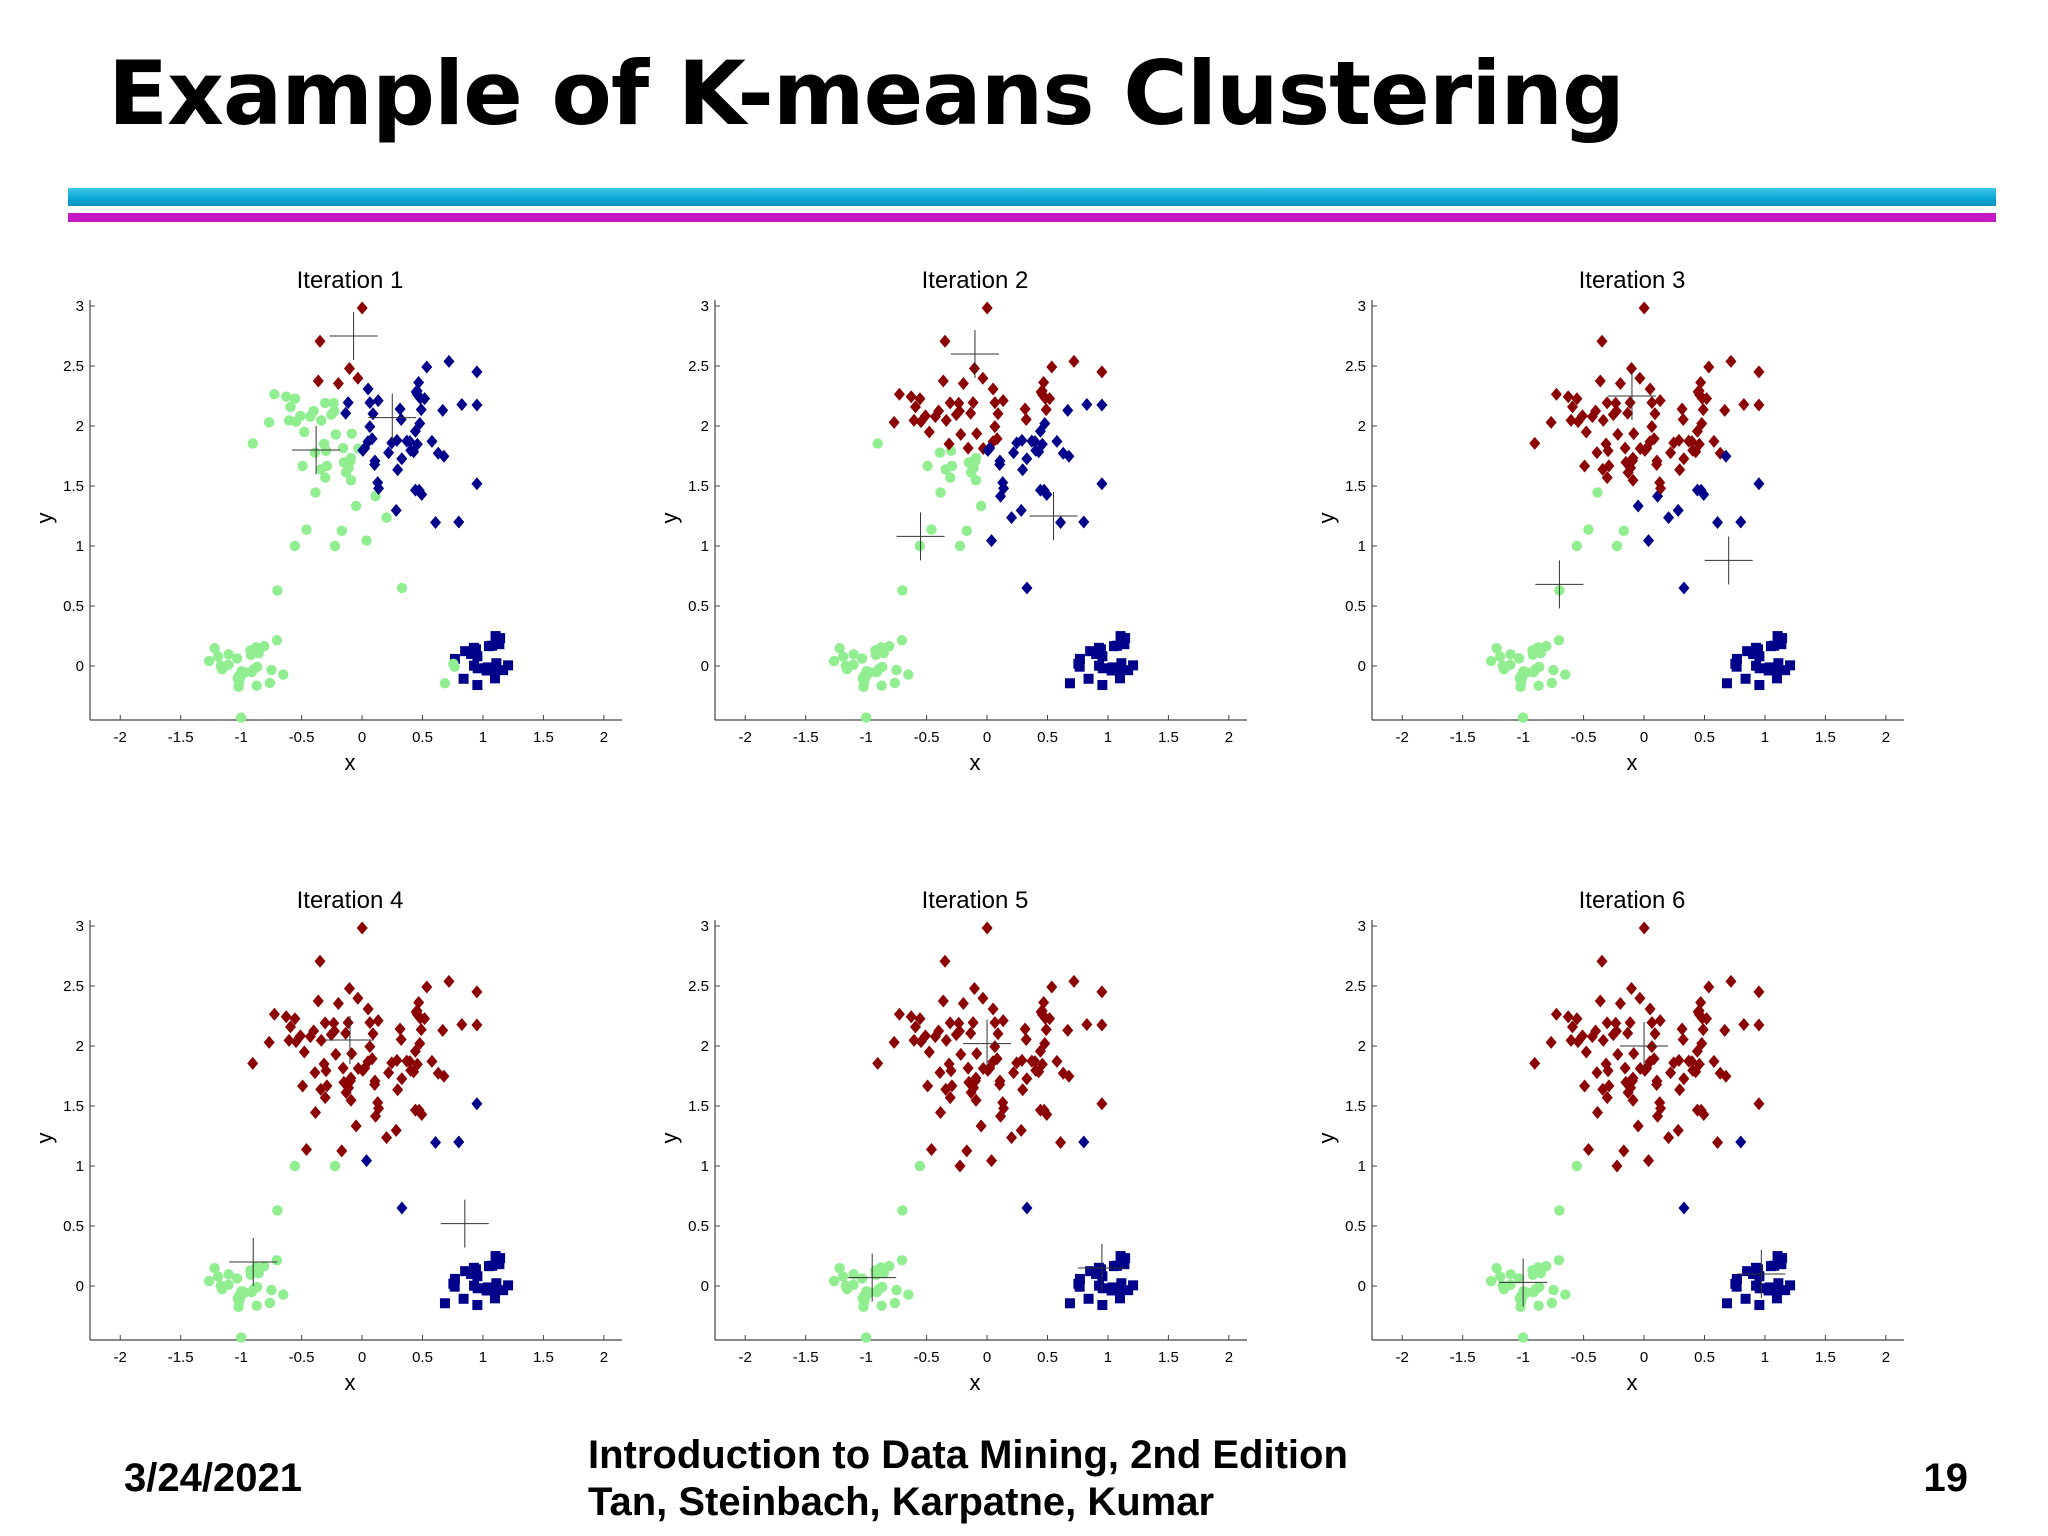  Describe the element at coordinates (213, 1478) in the screenshot. I see `footer-date: 3/24/2021` at that location.